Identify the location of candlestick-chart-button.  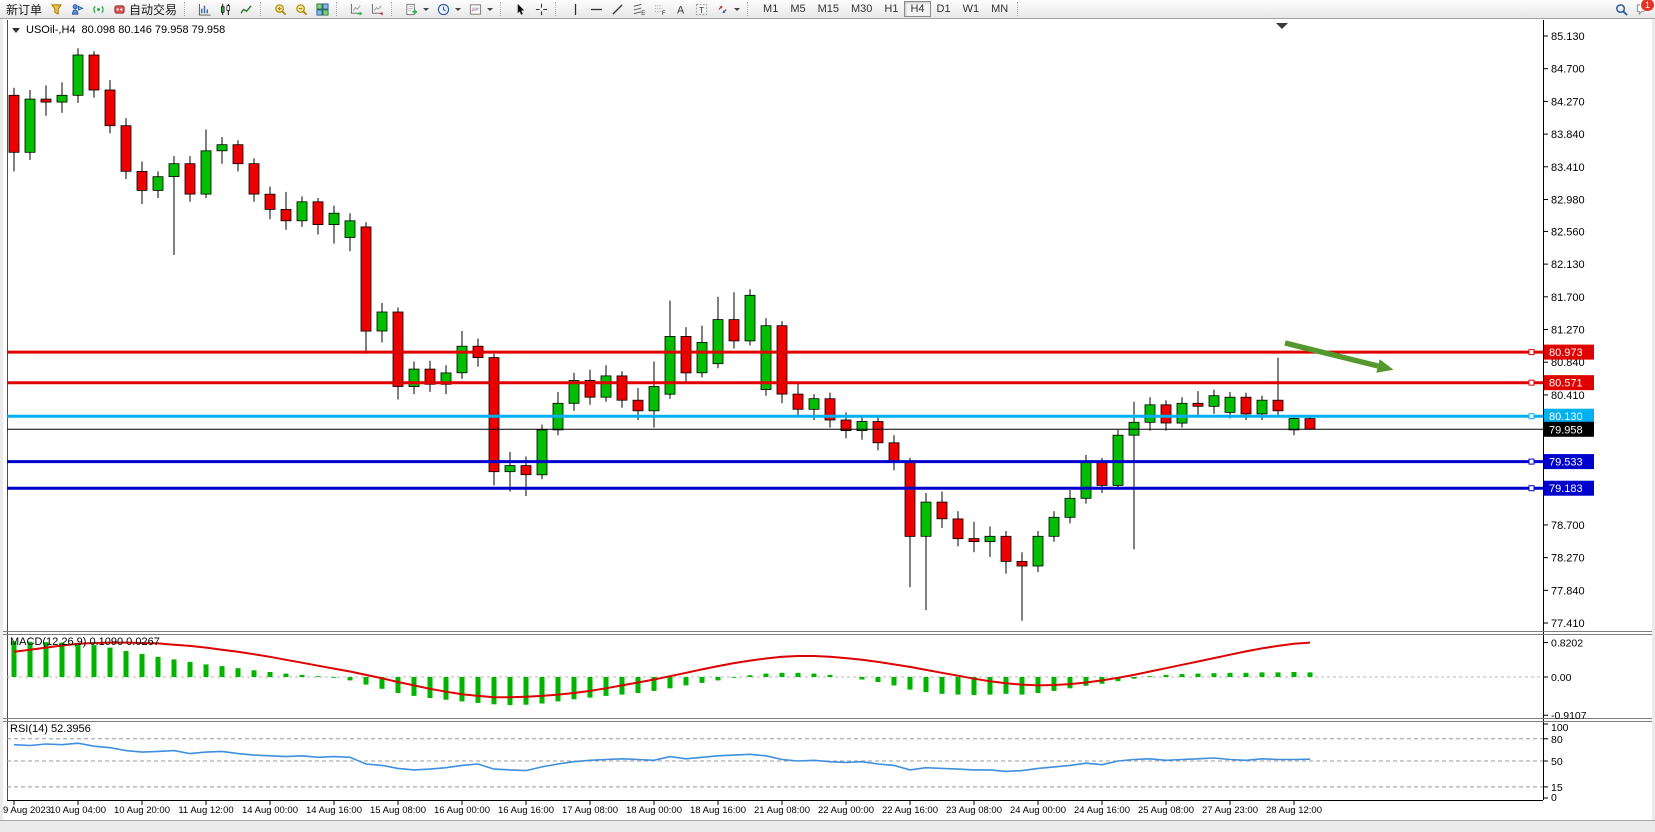
(225, 9).